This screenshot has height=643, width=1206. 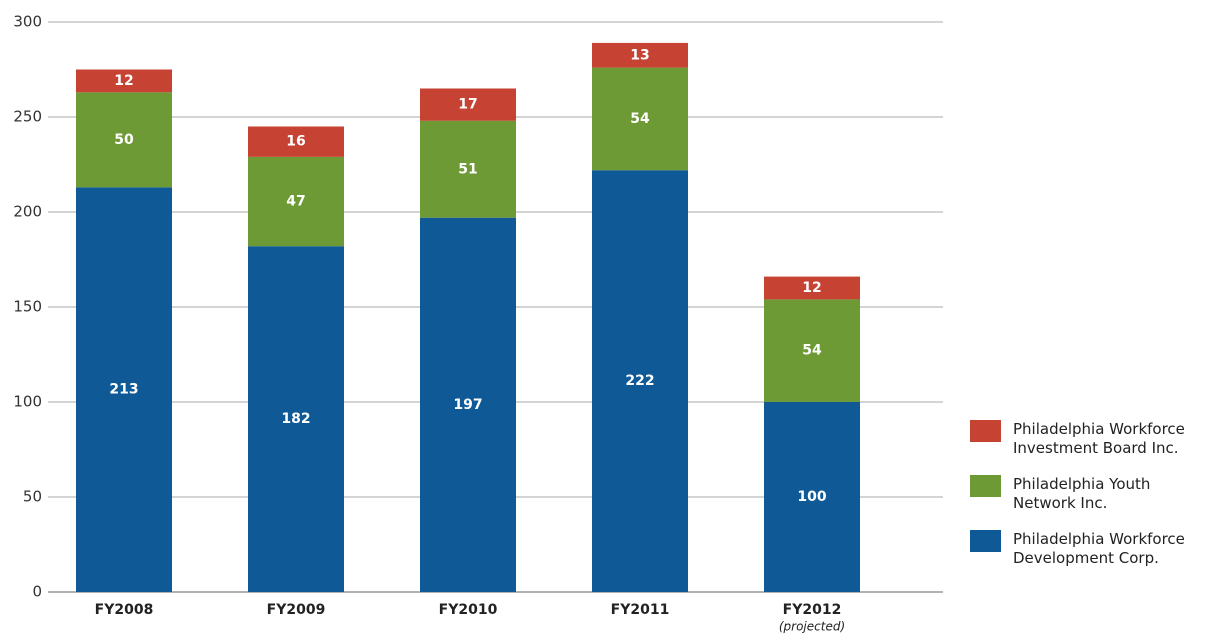 I want to click on value-label: 182, so click(x=295, y=419).